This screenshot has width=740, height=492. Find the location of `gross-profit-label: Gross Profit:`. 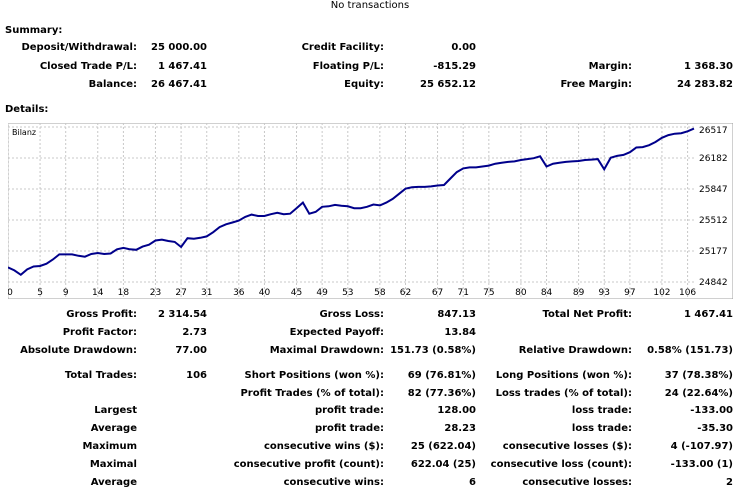

gross-profit-label: Gross Profit: is located at coordinates (101, 314).